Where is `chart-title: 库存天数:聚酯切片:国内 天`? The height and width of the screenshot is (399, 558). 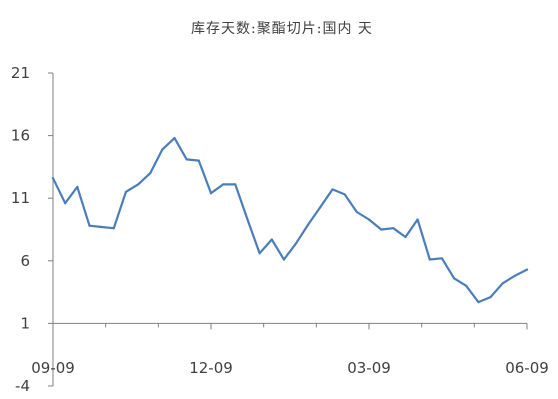
chart-title: 库存天数:聚酯切片:国内 天 is located at coordinates (282, 29).